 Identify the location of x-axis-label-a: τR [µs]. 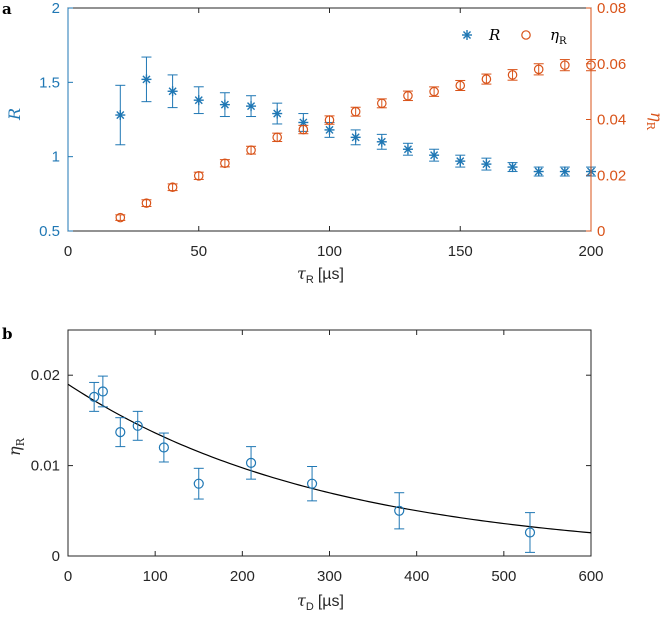
(320, 275).